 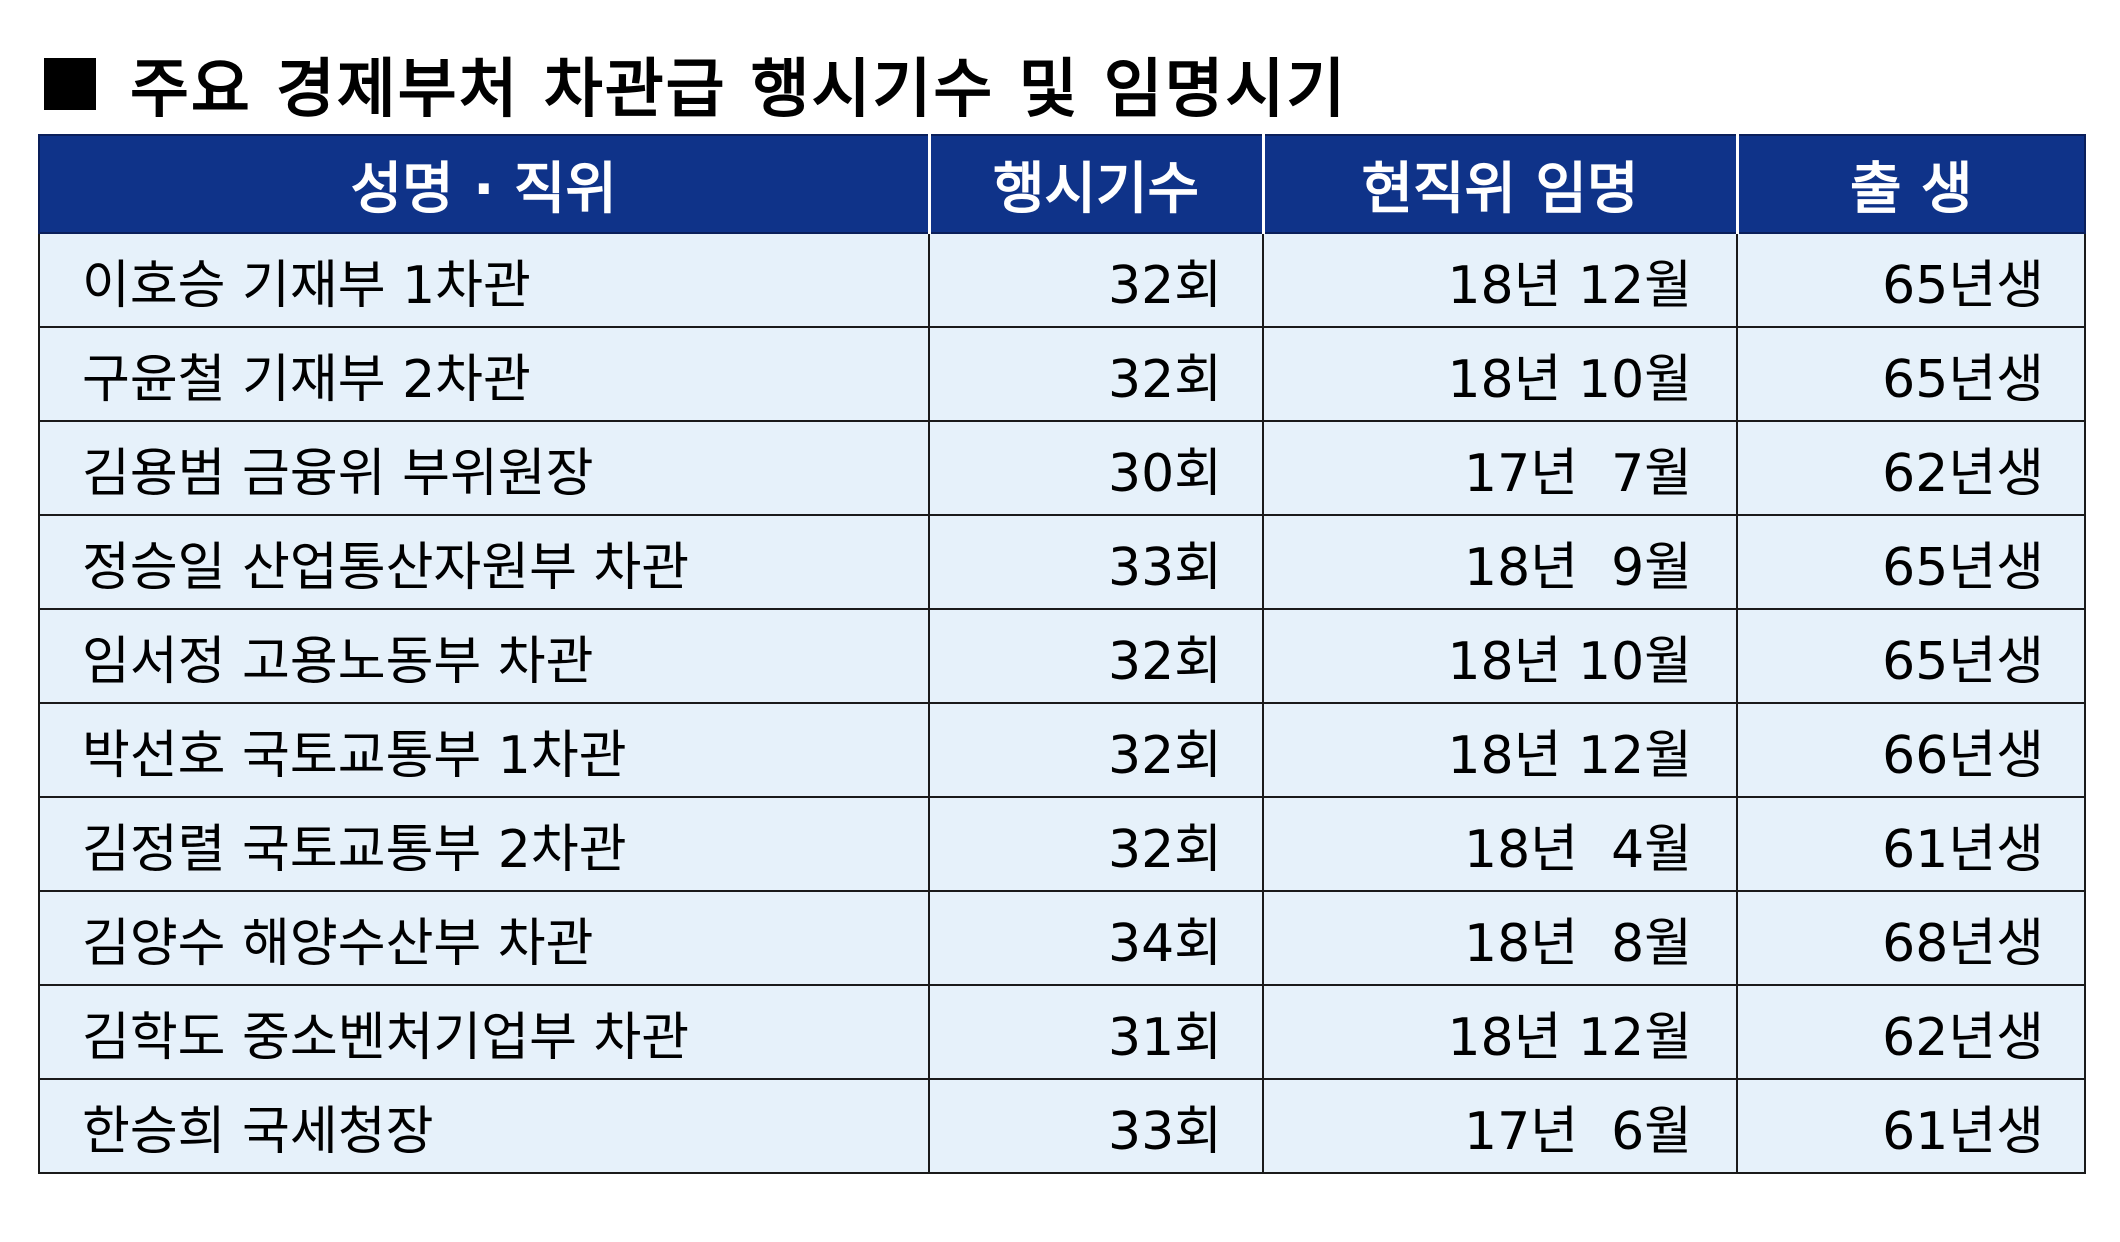 What do you see at coordinates (1911, 938) in the screenshot?
I see `cell-birth: 68년생` at bounding box center [1911, 938].